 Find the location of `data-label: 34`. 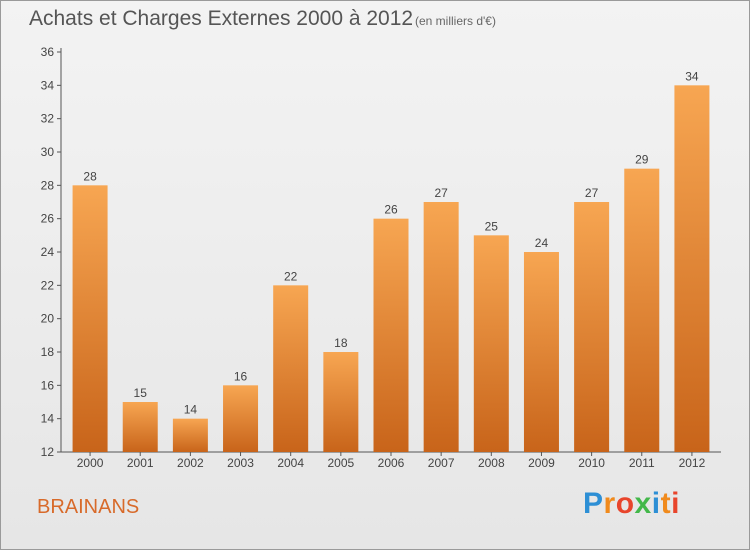

data-label: 34 is located at coordinates (692, 76).